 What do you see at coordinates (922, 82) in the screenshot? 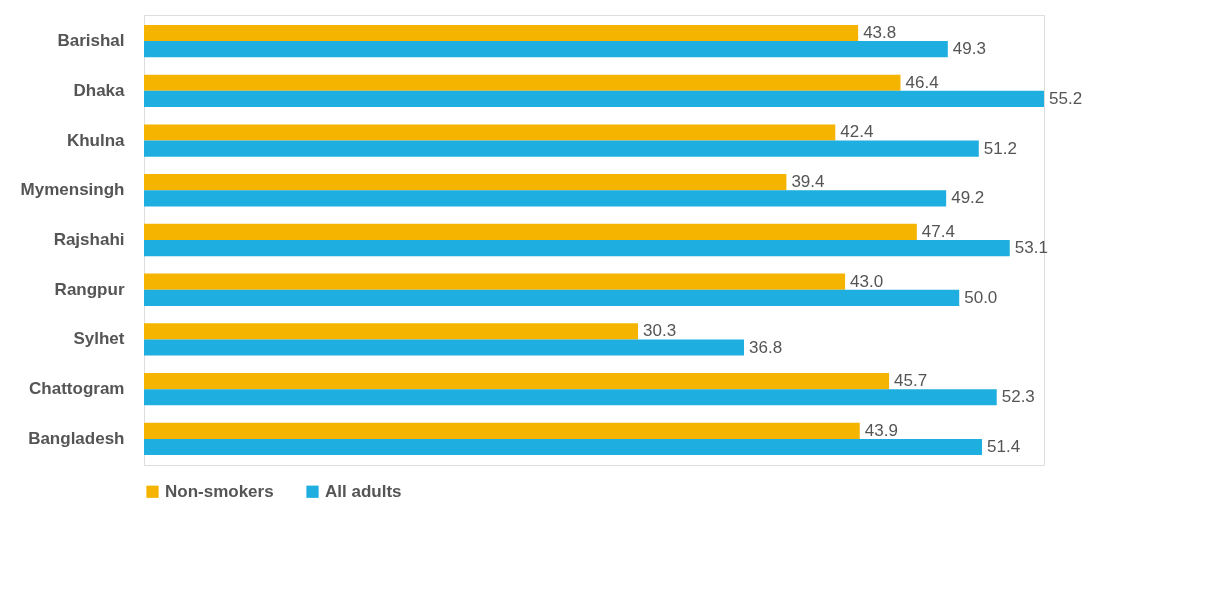
I see `data-label: 46.4` at bounding box center [922, 82].